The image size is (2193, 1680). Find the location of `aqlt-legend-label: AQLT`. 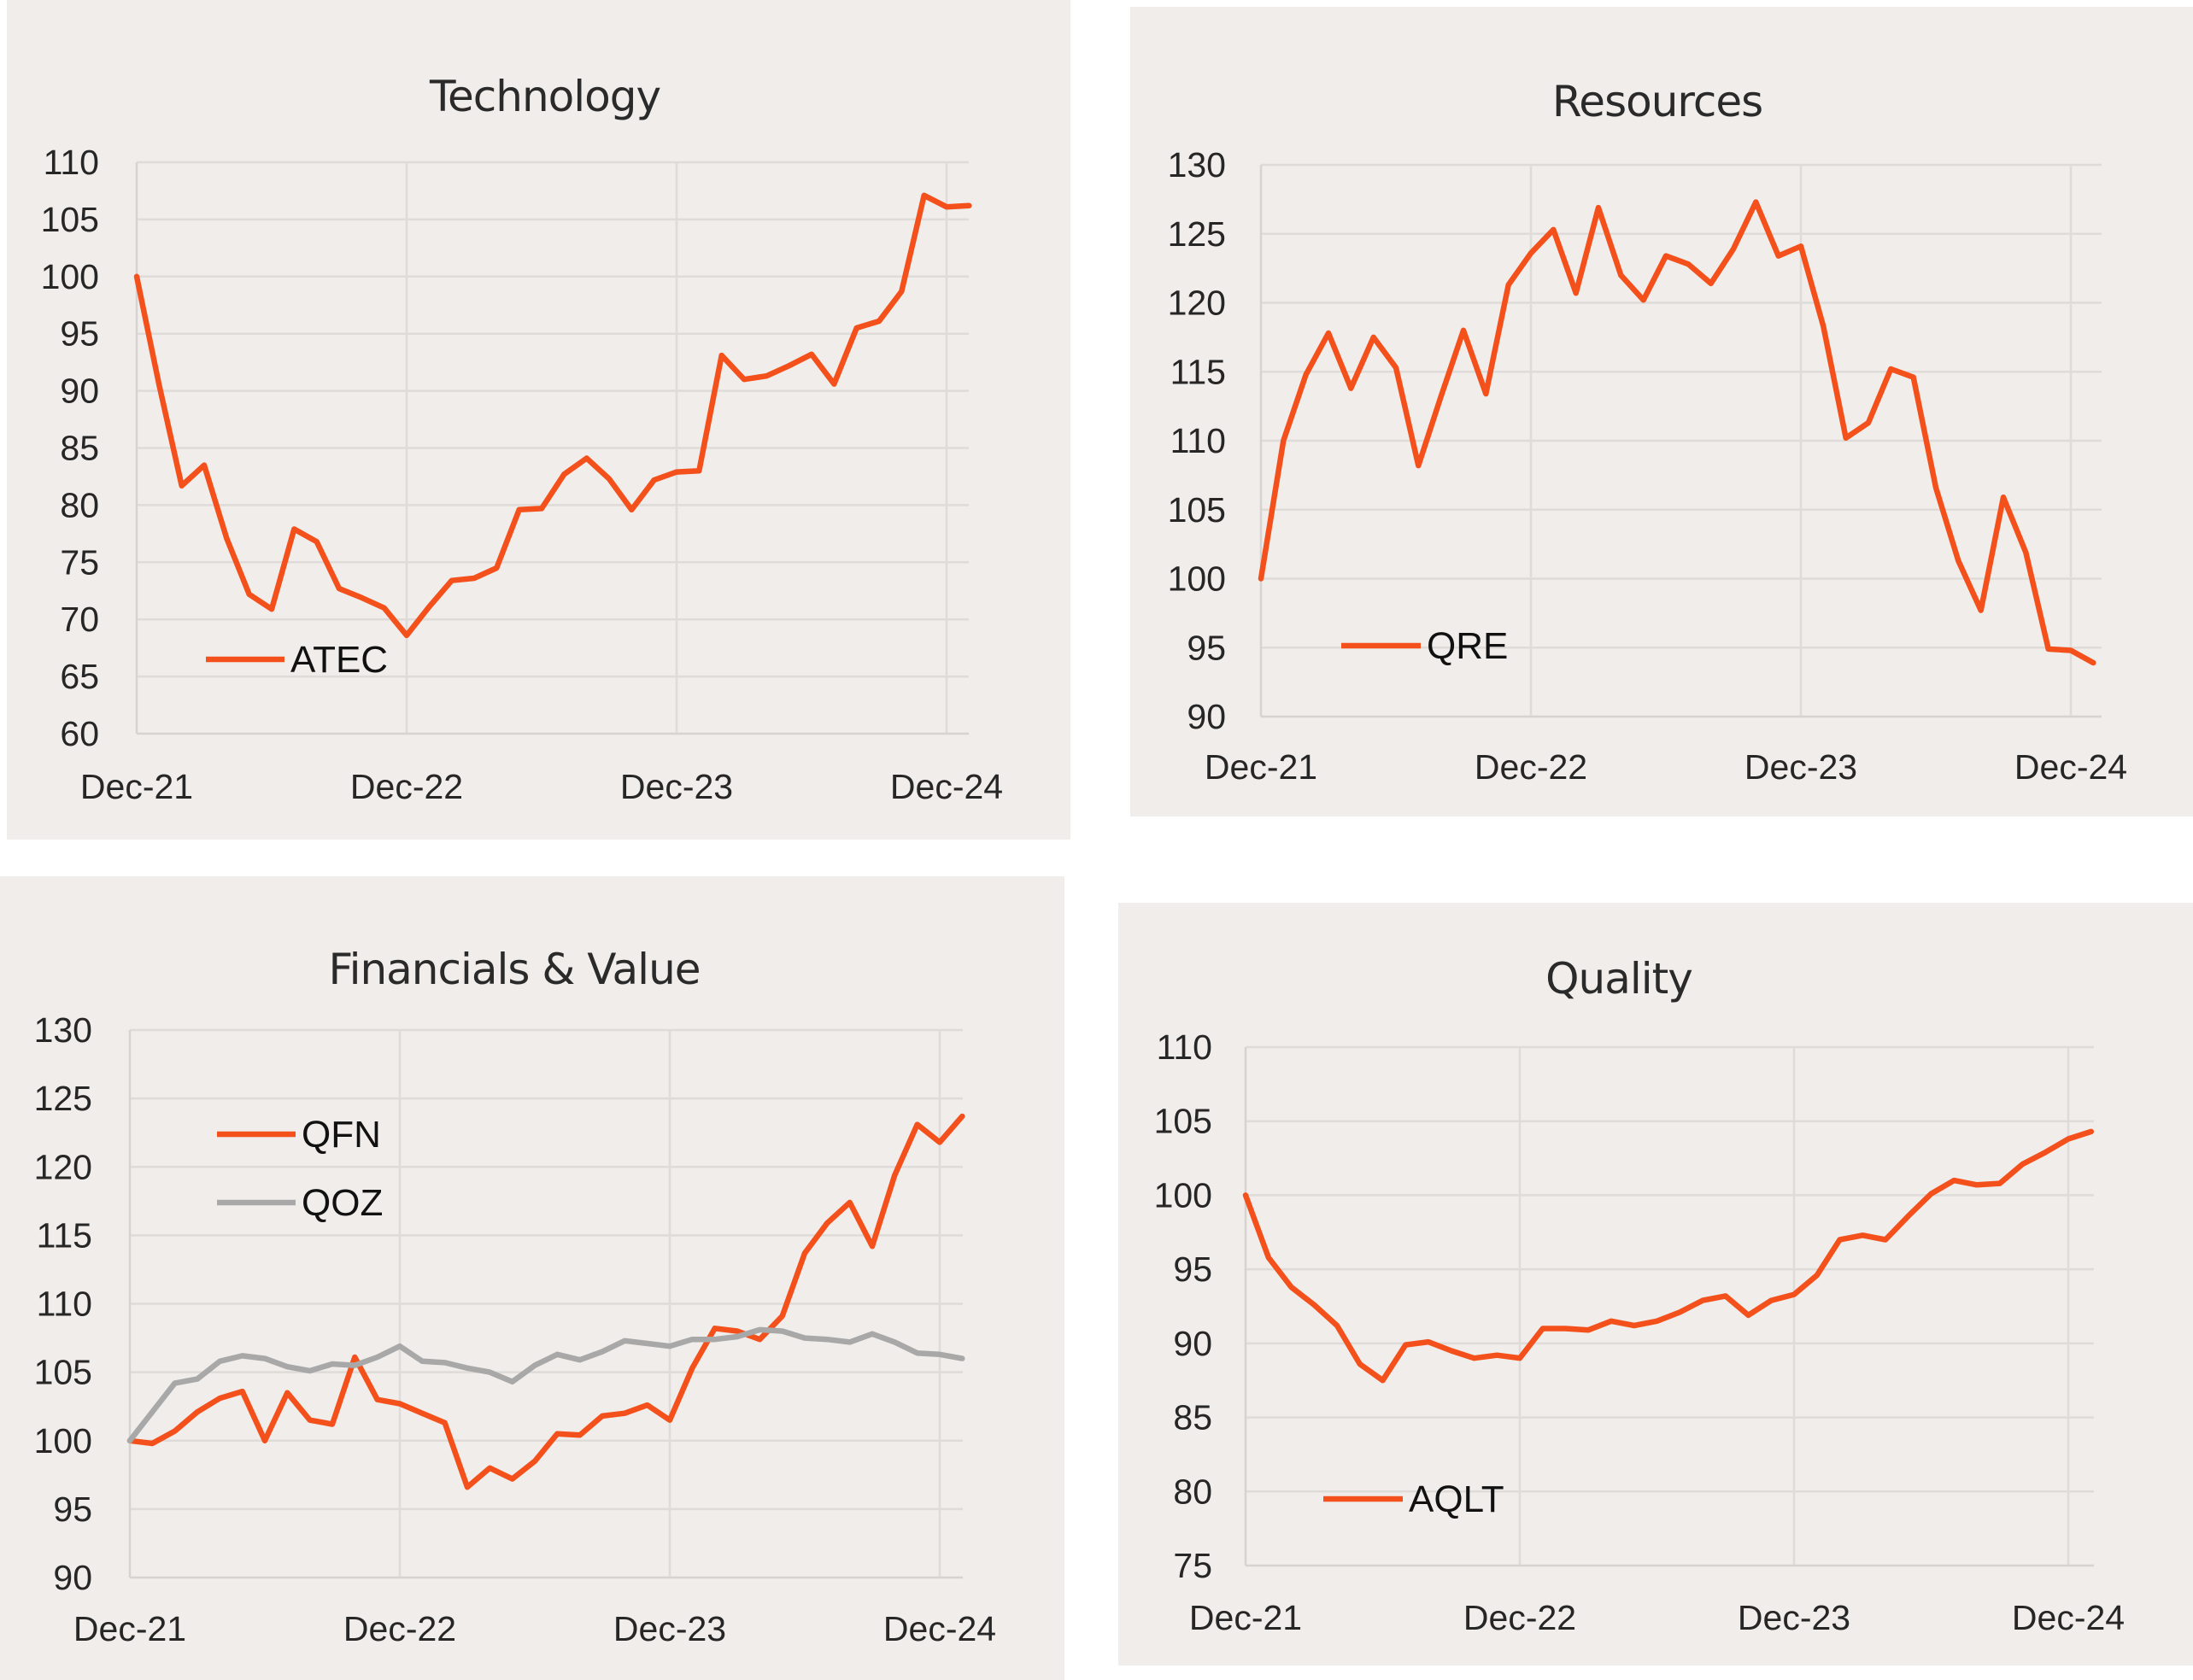

aqlt-legend-label: AQLT is located at coordinates (1457, 1499).